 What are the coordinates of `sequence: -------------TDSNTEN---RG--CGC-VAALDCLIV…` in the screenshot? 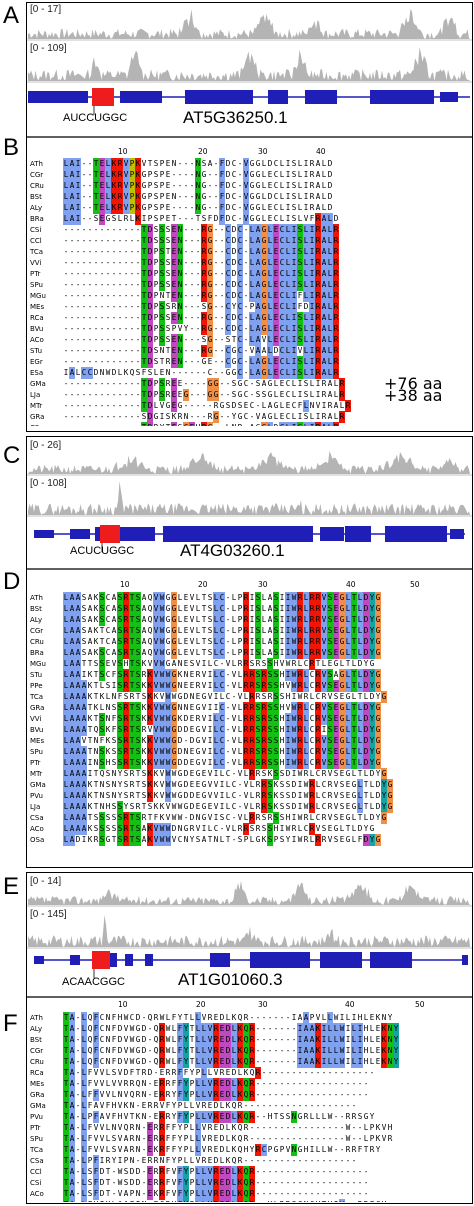 It's located at (201, 351).